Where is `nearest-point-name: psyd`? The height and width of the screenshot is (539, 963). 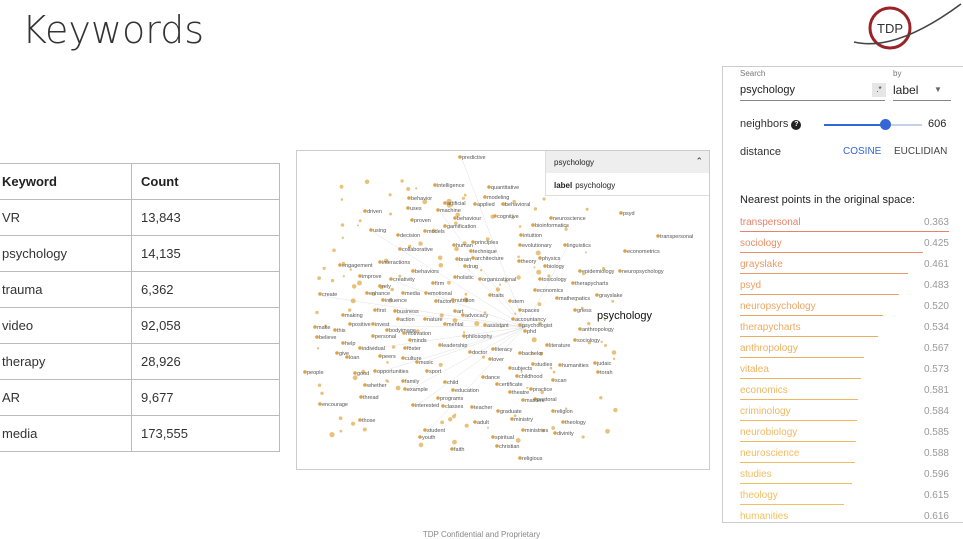 nearest-point-name: psyd is located at coordinates (751, 285).